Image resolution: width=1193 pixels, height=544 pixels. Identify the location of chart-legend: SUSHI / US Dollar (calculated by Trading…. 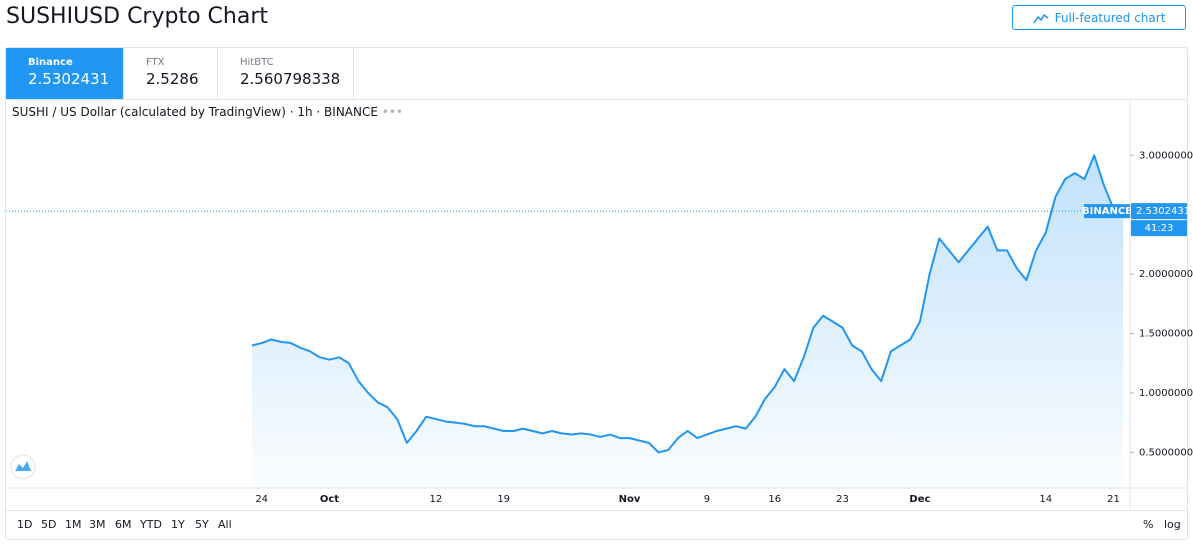
(207, 112).